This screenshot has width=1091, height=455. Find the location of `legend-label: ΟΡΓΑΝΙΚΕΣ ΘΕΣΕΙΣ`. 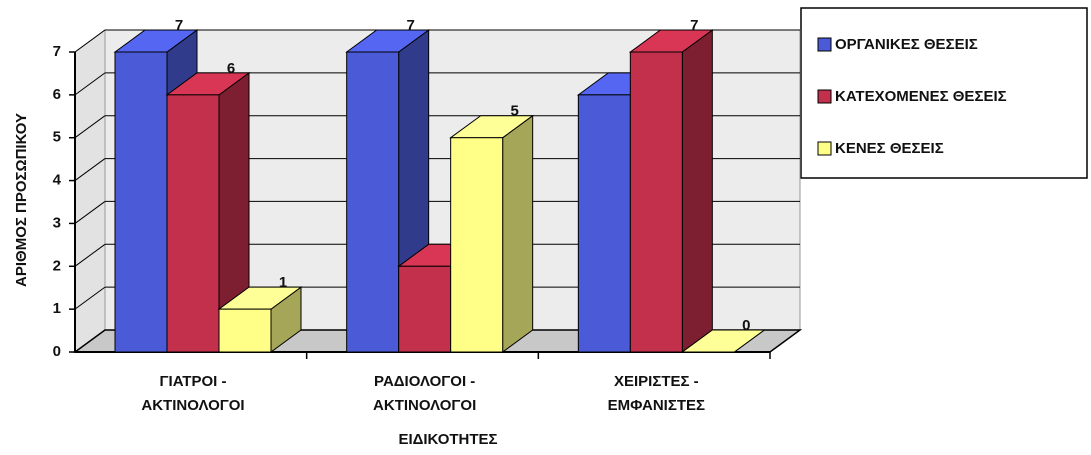

legend-label: ΟΡΓΑΝΙΚΕΣ ΘΕΣΕΙΣ is located at coordinates (906, 44).